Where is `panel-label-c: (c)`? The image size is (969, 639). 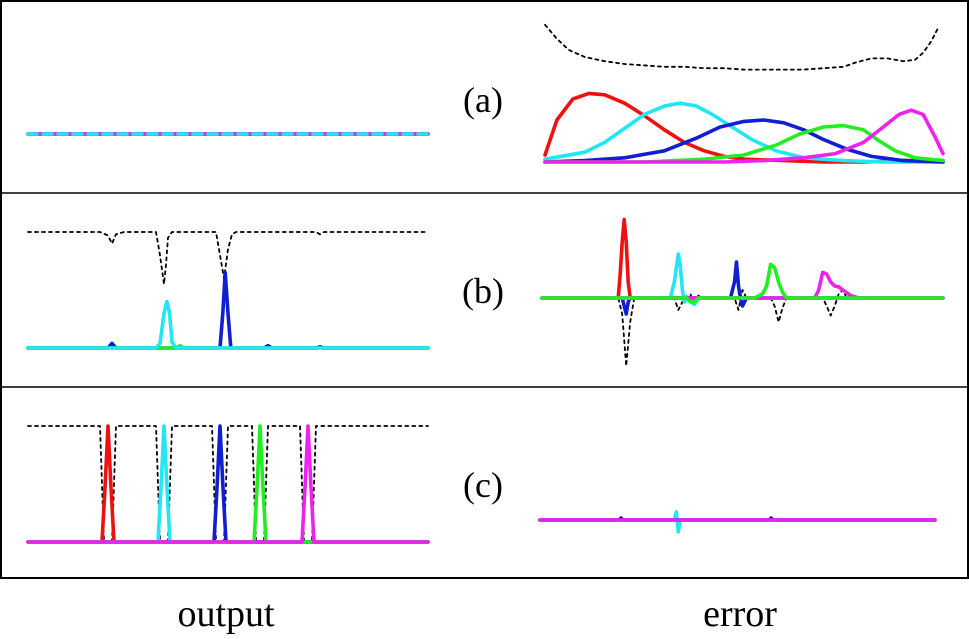 panel-label-c: (c) is located at coordinates (483, 485).